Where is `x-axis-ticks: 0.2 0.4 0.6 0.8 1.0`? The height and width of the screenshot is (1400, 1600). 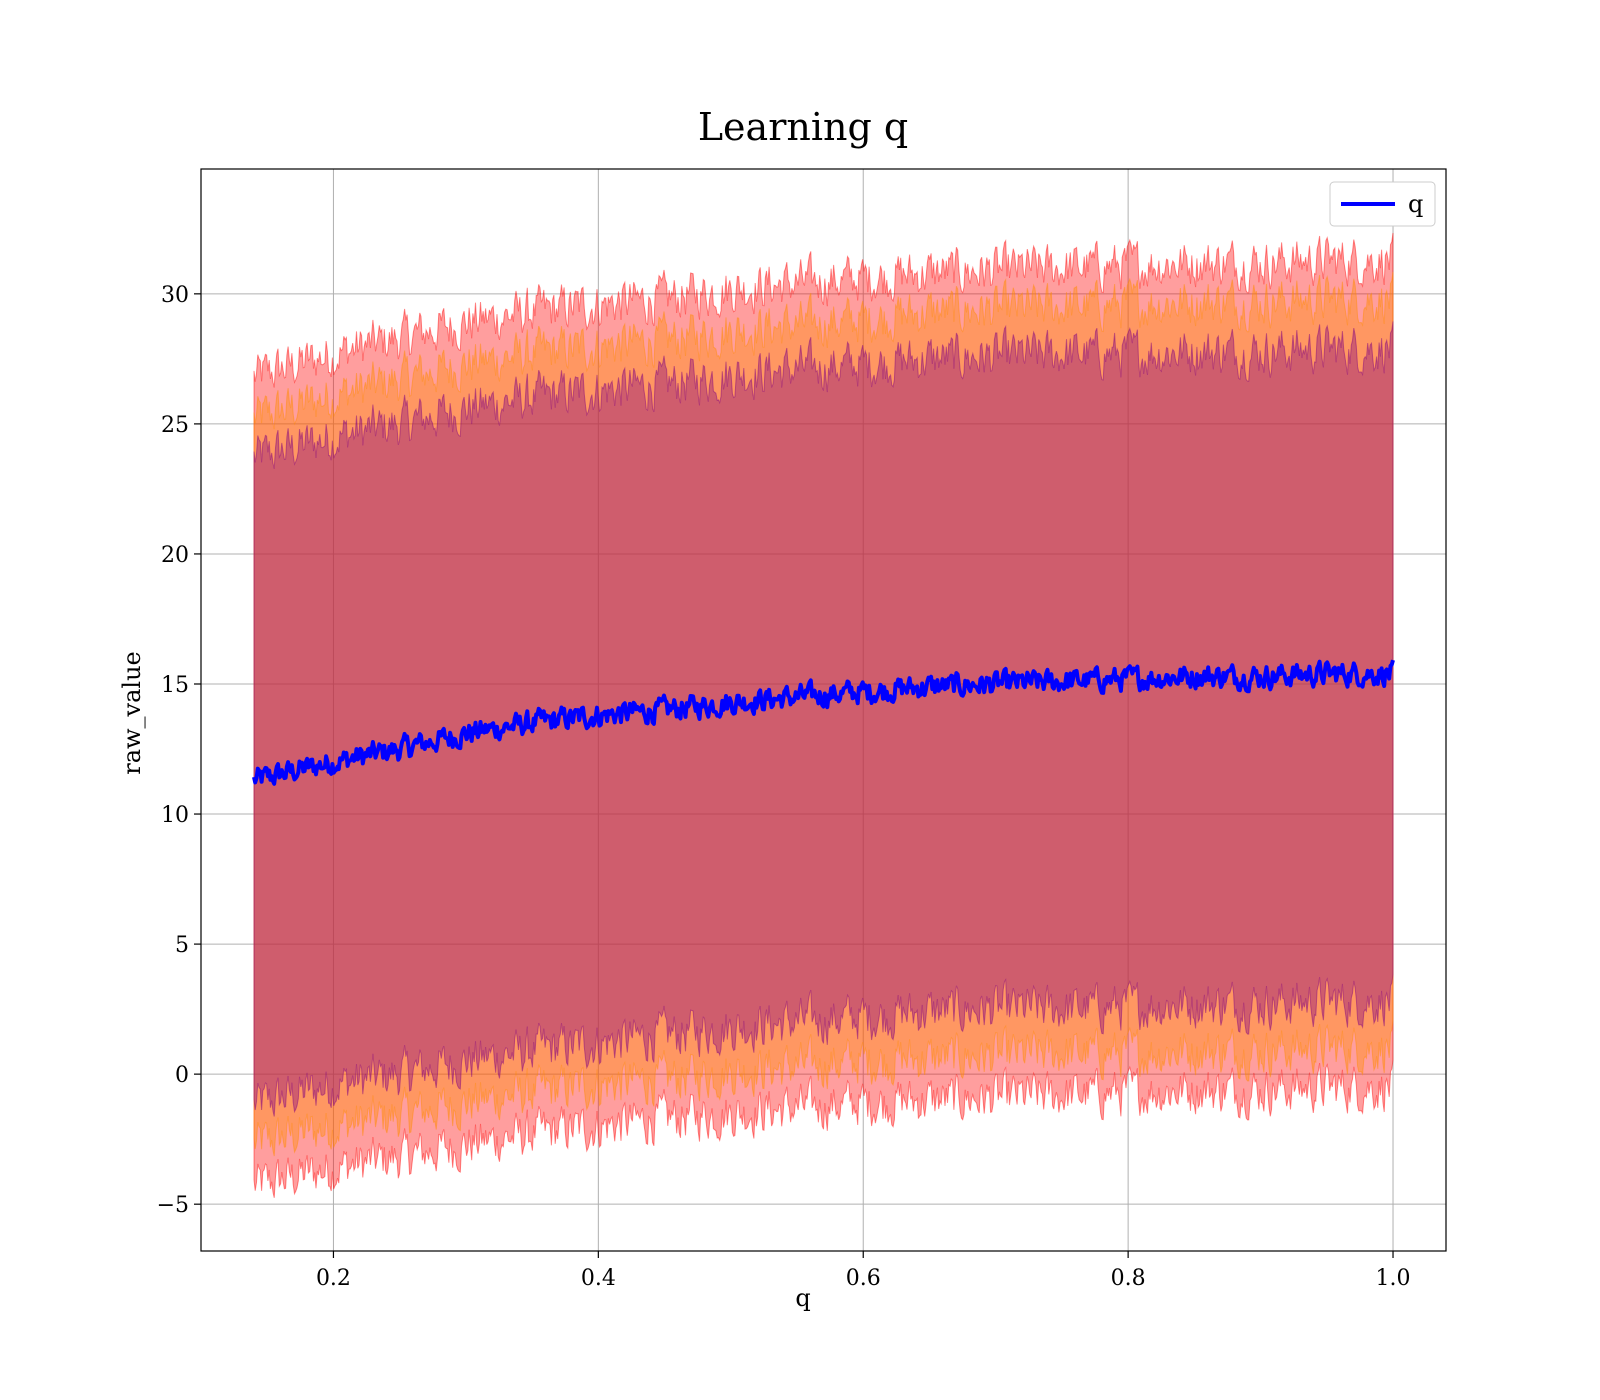 x-axis-ticks: 0.2 0.4 0.6 0.8 1.0 is located at coordinates (863, 1271).